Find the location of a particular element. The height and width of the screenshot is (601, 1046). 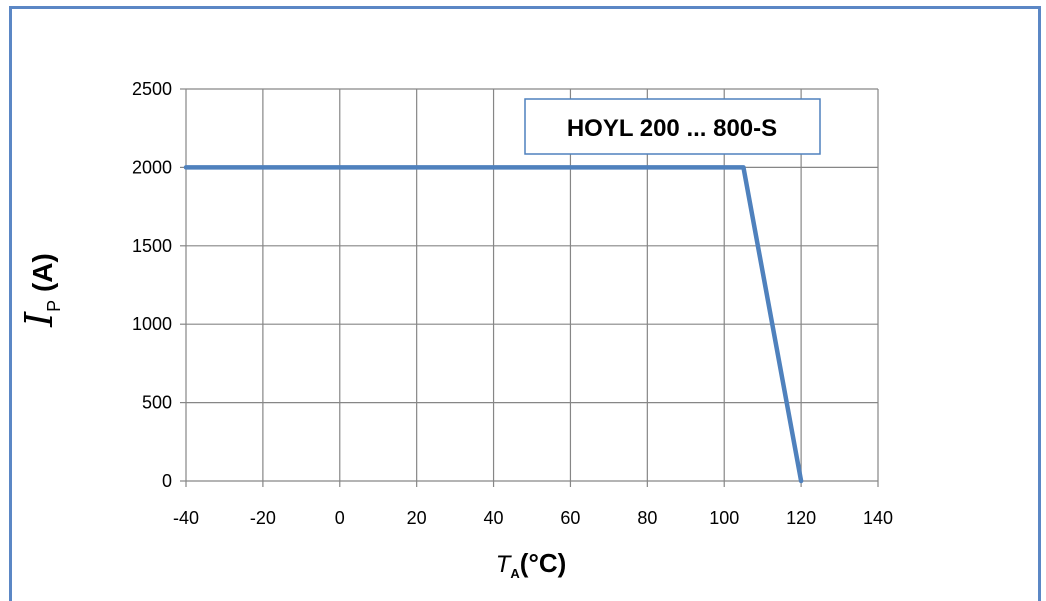

y-tick-labels: 0 500 1000 1500 2000 2500 is located at coordinates (152, 285).